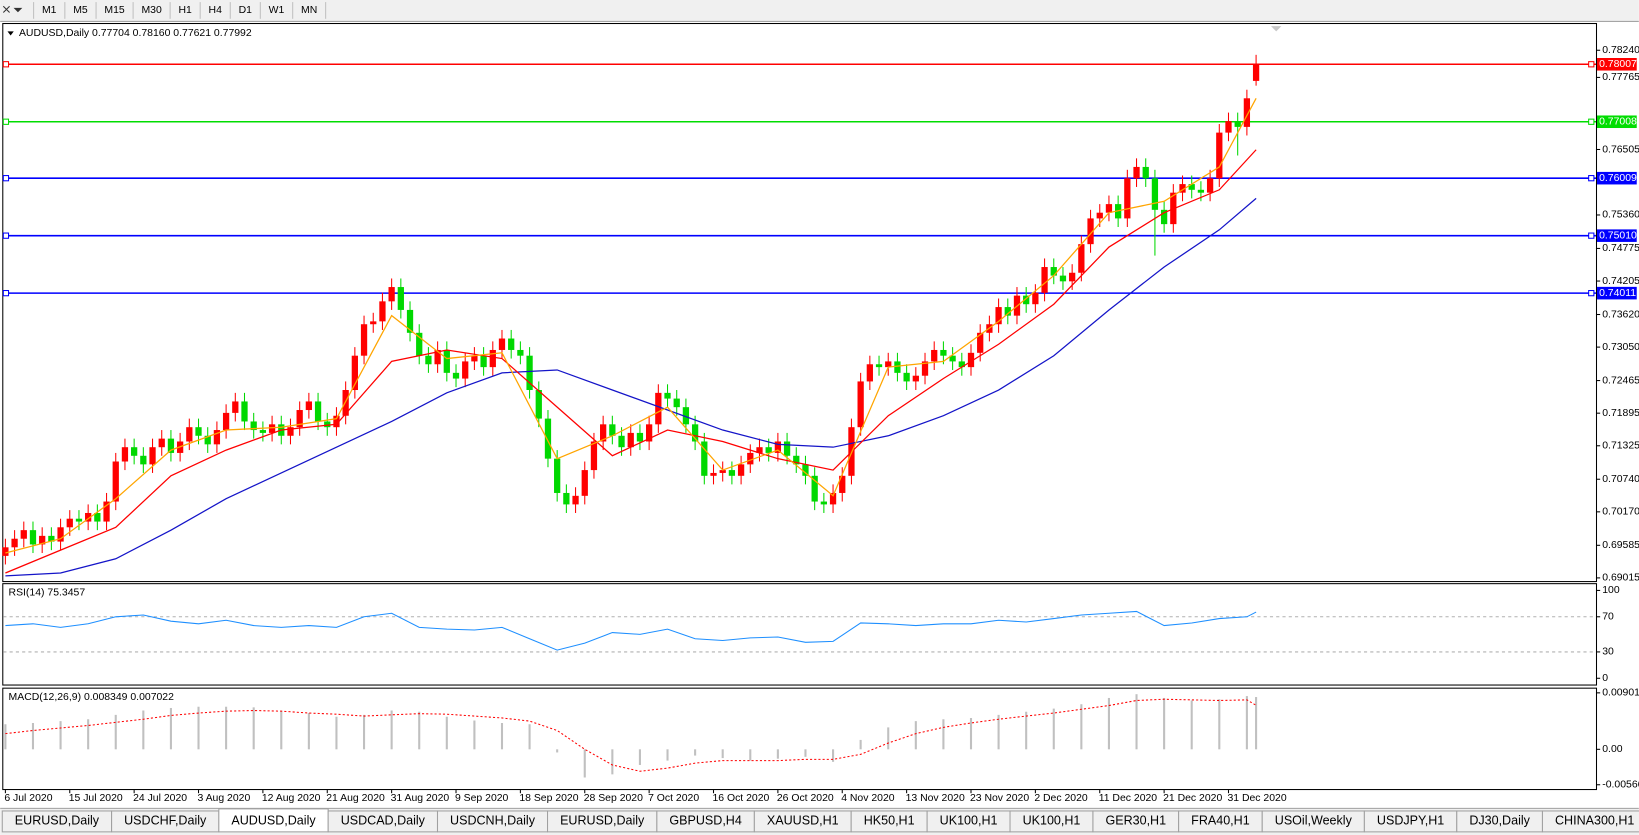 The height and width of the screenshot is (835, 1639). Describe the element at coordinates (277, 10) in the screenshot. I see `timeframe-button: W1` at that location.